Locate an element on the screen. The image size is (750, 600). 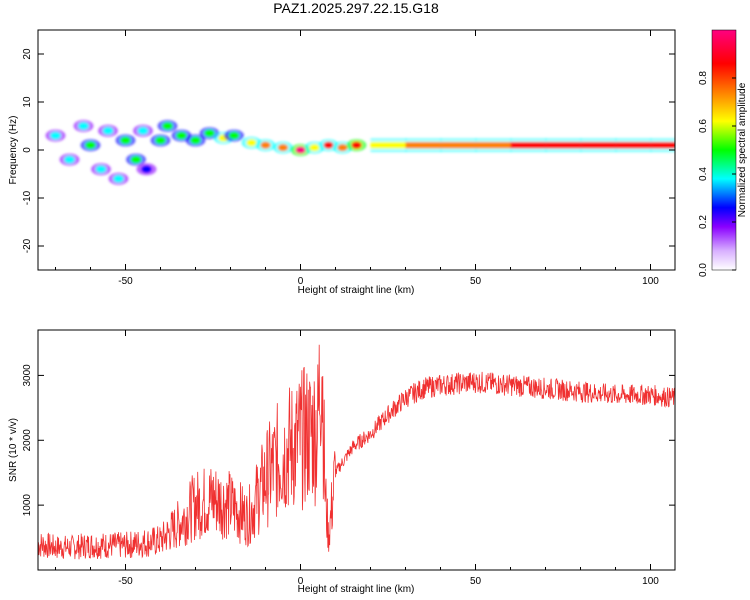
snr1-ytick-label: 1000 is located at coordinates (27, 505).